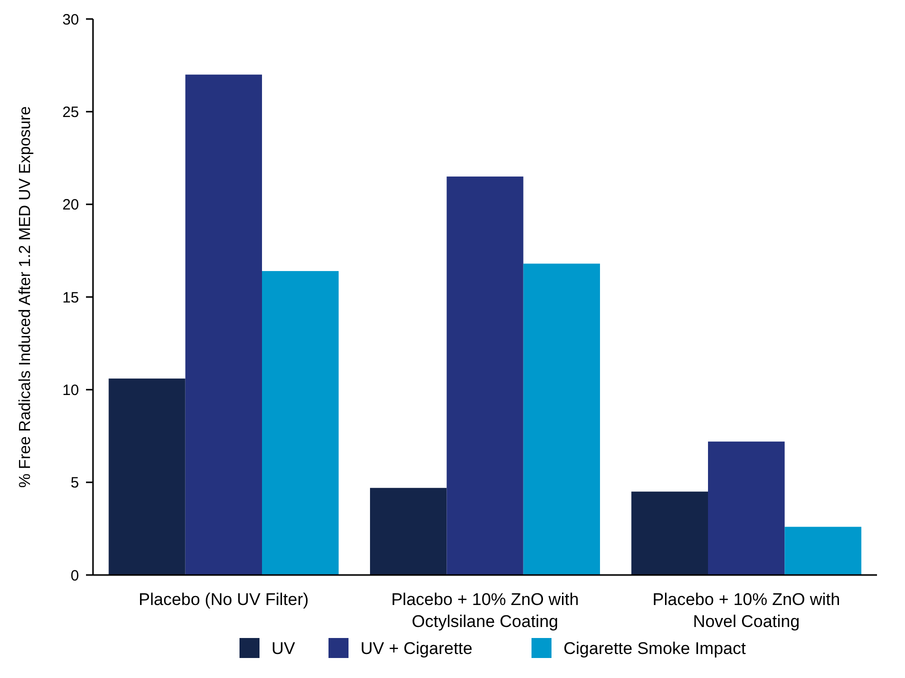 The width and height of the screenshot is (905, 678). What do you see at coordinates (655, 648) in the screenshot?
I see `legend-label: Cigarette Smoke Impact` at bounding box center [655, 648].